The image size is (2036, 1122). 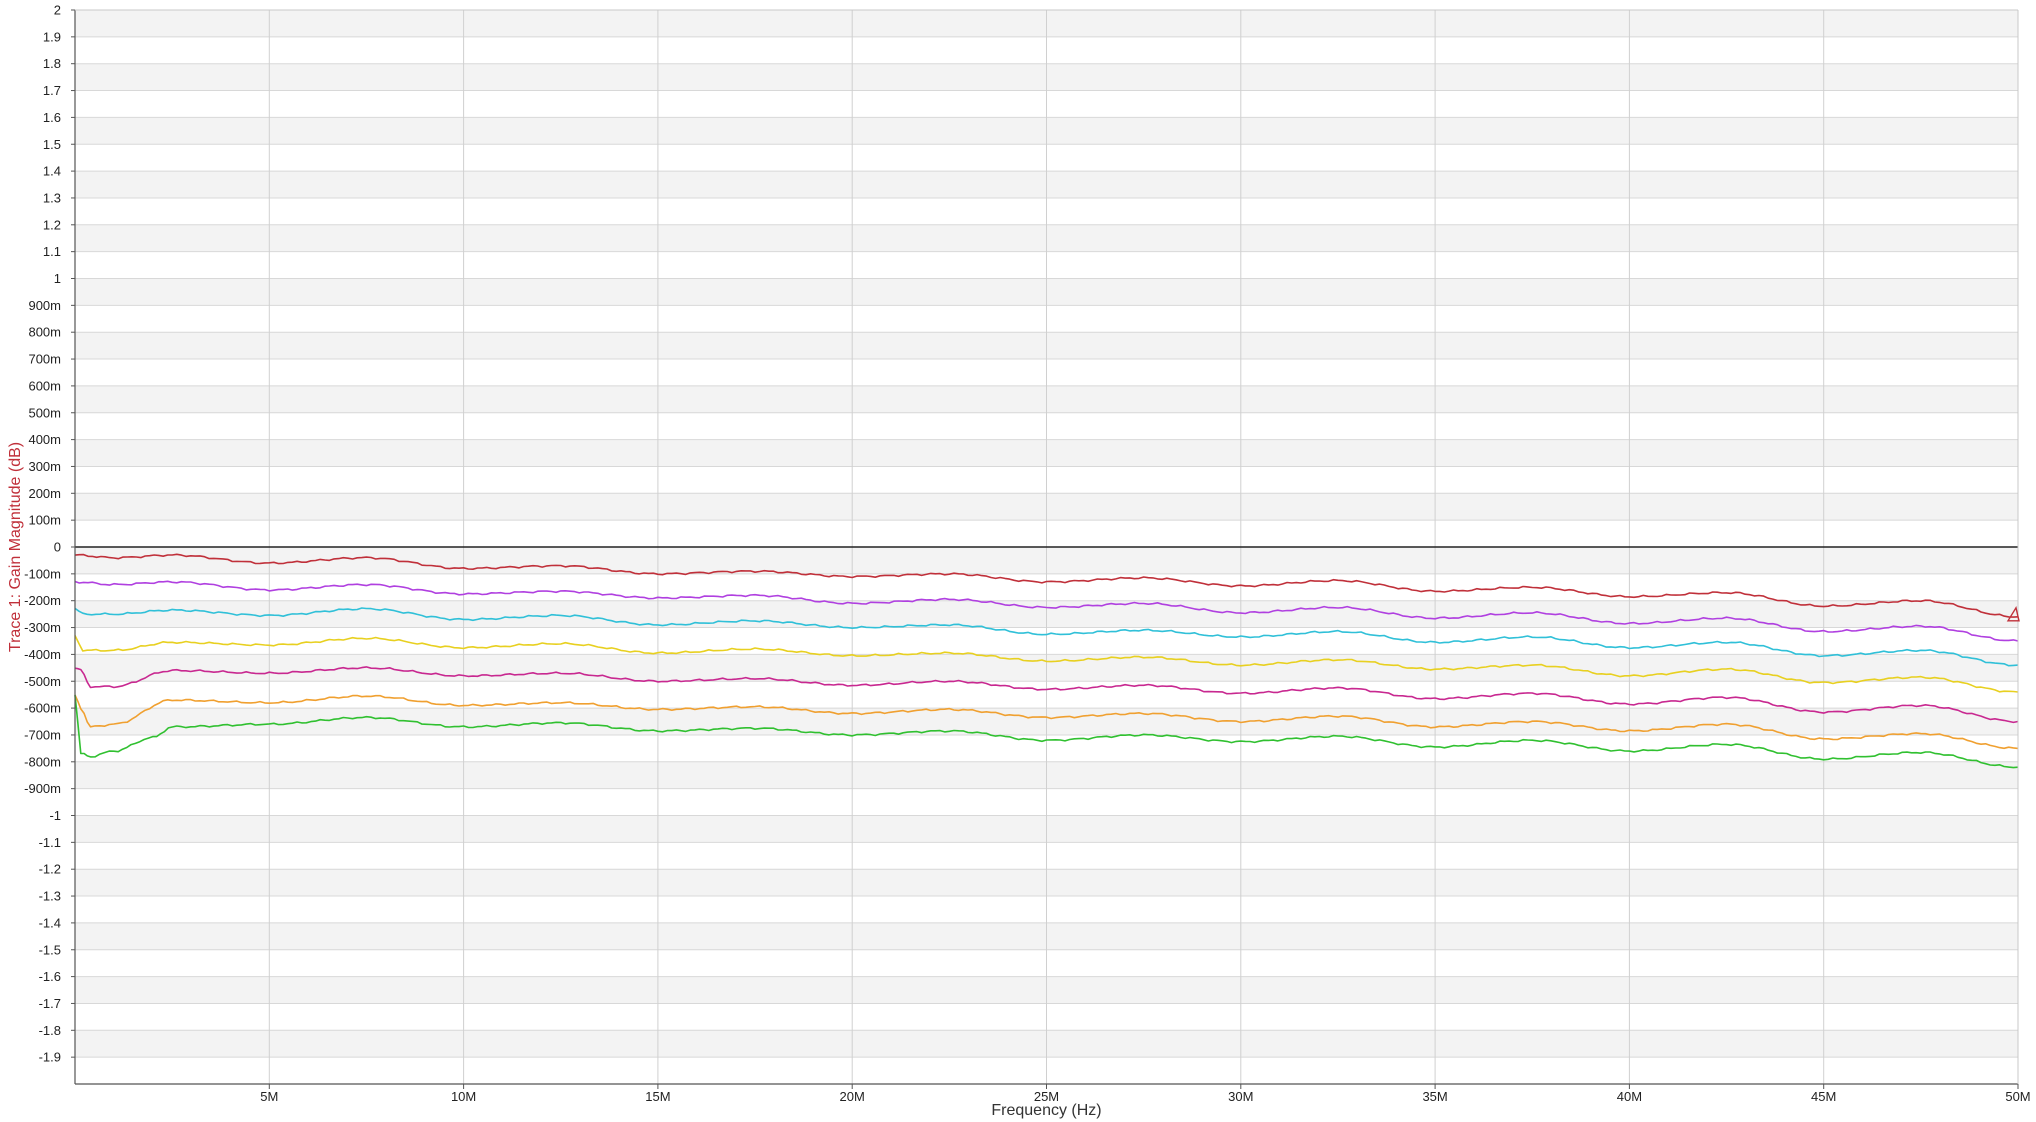 What do you see at coordinates (52, 117) in the screenshot?
I see `y-tick-label: 1.6` at bounding box center [52, 117].